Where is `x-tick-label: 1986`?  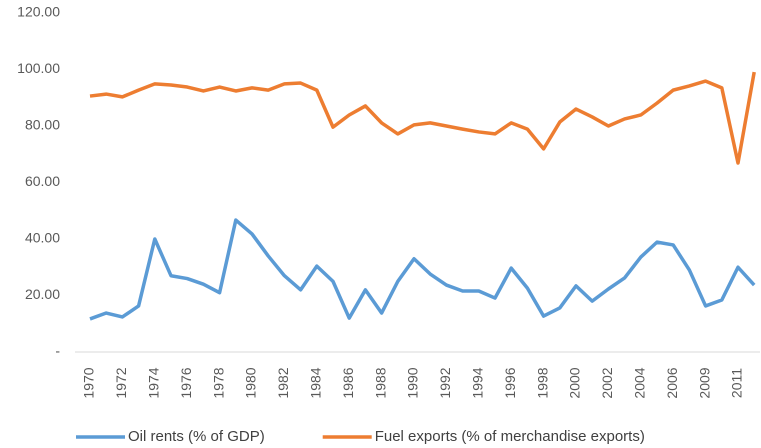
x-tick-label: 1986 is located at coordinates (348, 382).